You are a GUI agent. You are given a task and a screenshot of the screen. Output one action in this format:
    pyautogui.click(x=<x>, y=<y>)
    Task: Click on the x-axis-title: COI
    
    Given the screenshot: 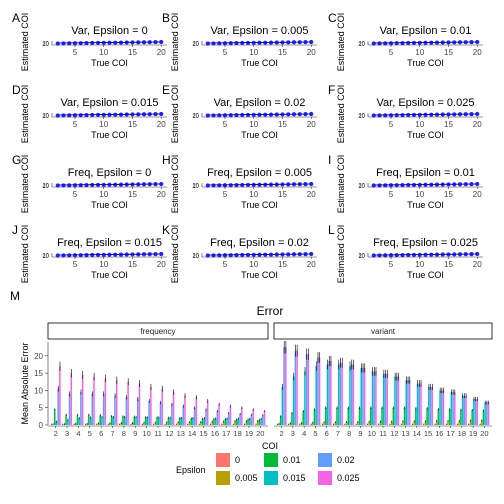 What is the action you would take?
    pyautogui.click(x=270, y=446)
    